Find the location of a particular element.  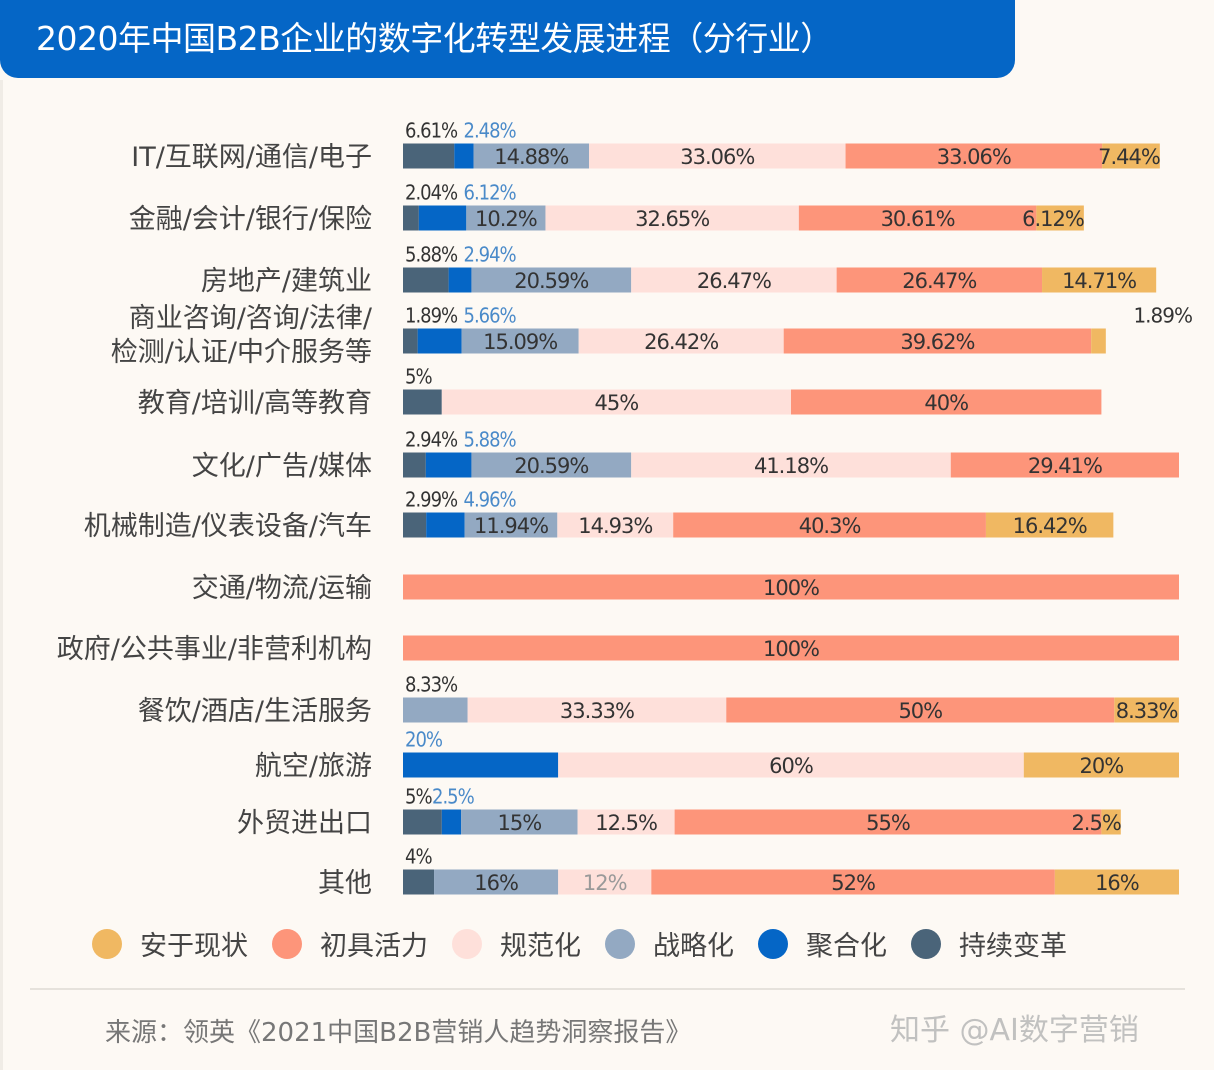

legend-item: 规范化 is located at coordinates (516, 943).